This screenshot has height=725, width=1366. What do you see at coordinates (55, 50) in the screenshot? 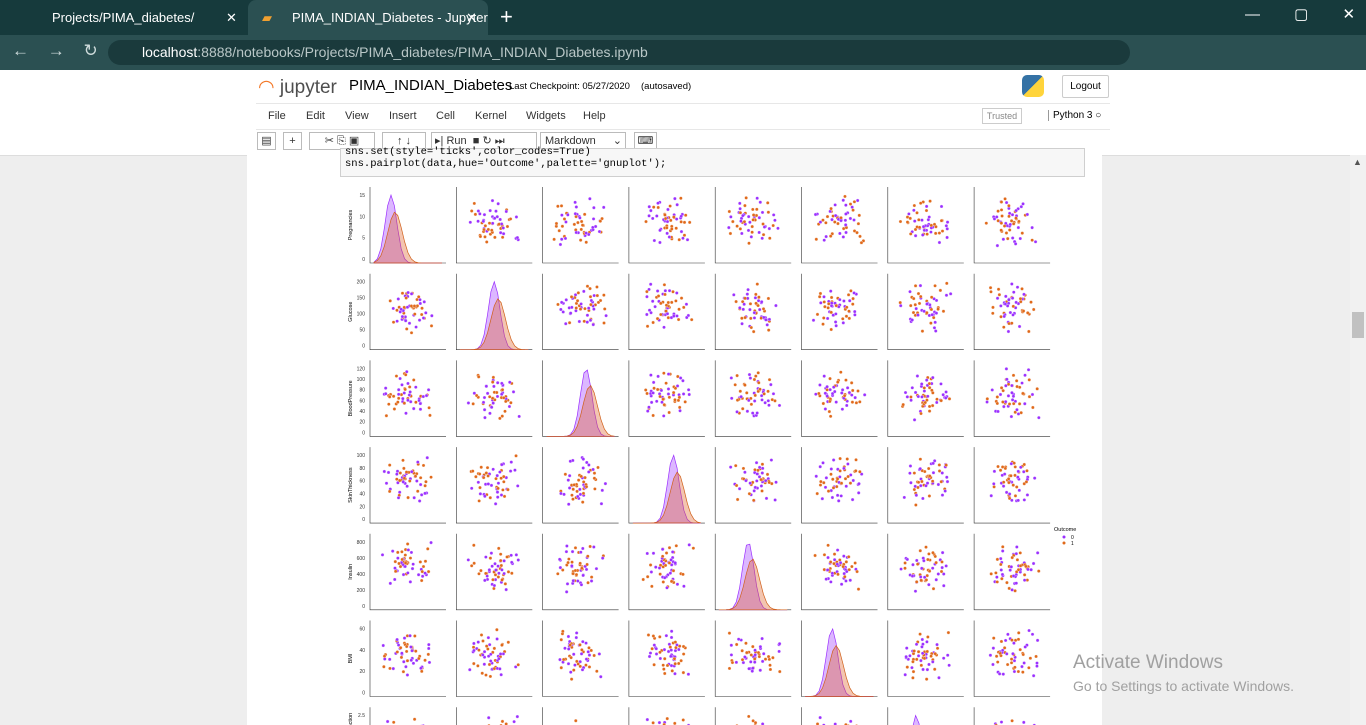
I see `nav-buttons: ← → ↻` at bounding box center [55, 50].